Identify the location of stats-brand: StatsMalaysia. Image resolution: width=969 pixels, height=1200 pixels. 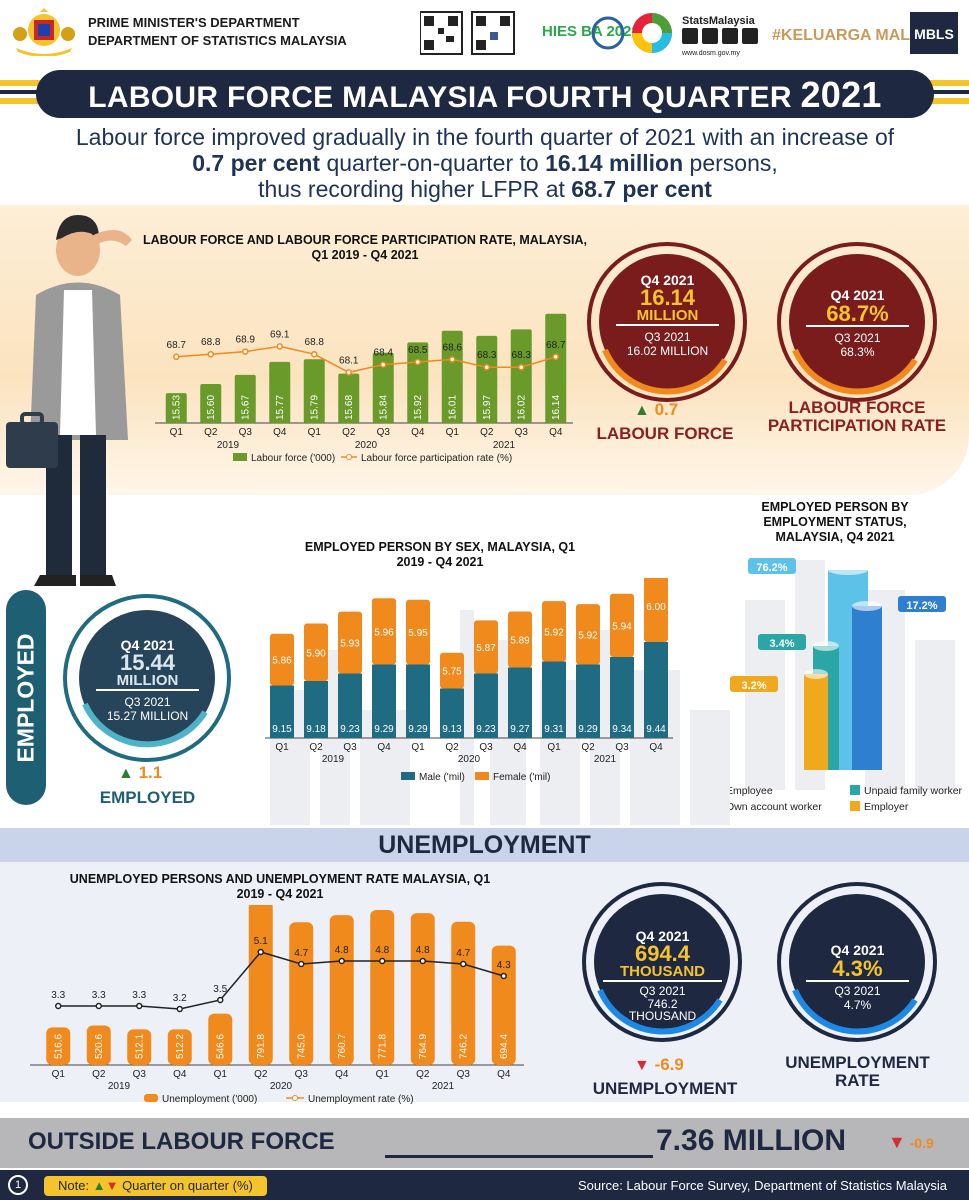
(719, 21).